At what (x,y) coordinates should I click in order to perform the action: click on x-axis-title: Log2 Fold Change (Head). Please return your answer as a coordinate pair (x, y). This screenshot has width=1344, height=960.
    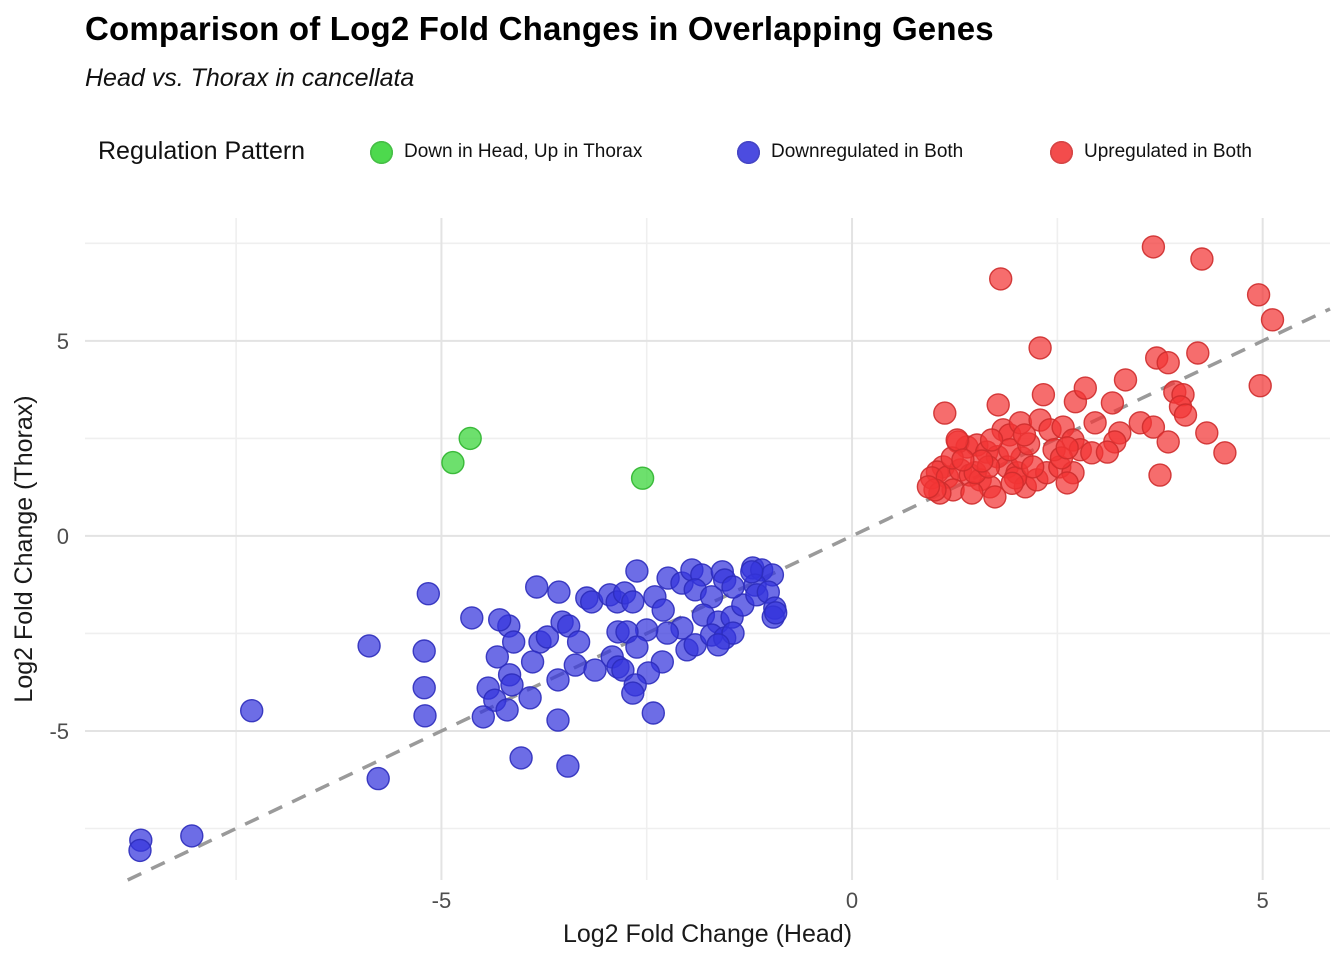
    Looking at the image, I should click on (707, 934).